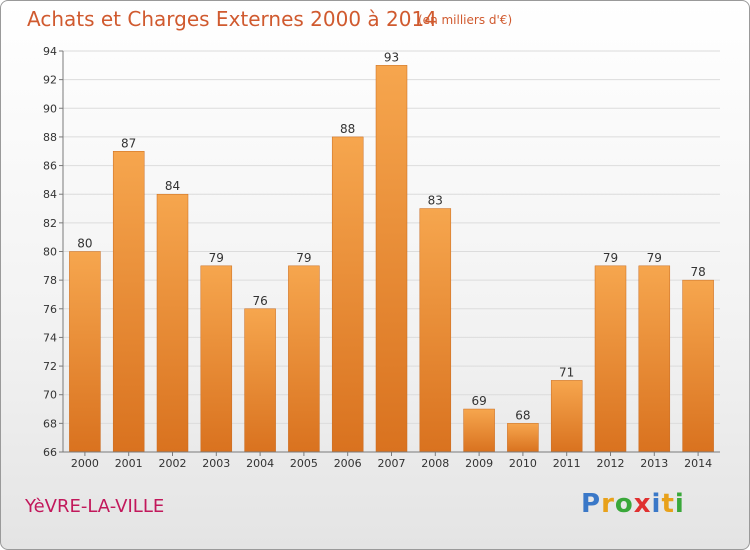 Image resolution: width=750 pixels, height=550 pixels. Describe the element at coordinates (435, 463) in the screenshot. I see `x-tick-label: 2008` at that location.